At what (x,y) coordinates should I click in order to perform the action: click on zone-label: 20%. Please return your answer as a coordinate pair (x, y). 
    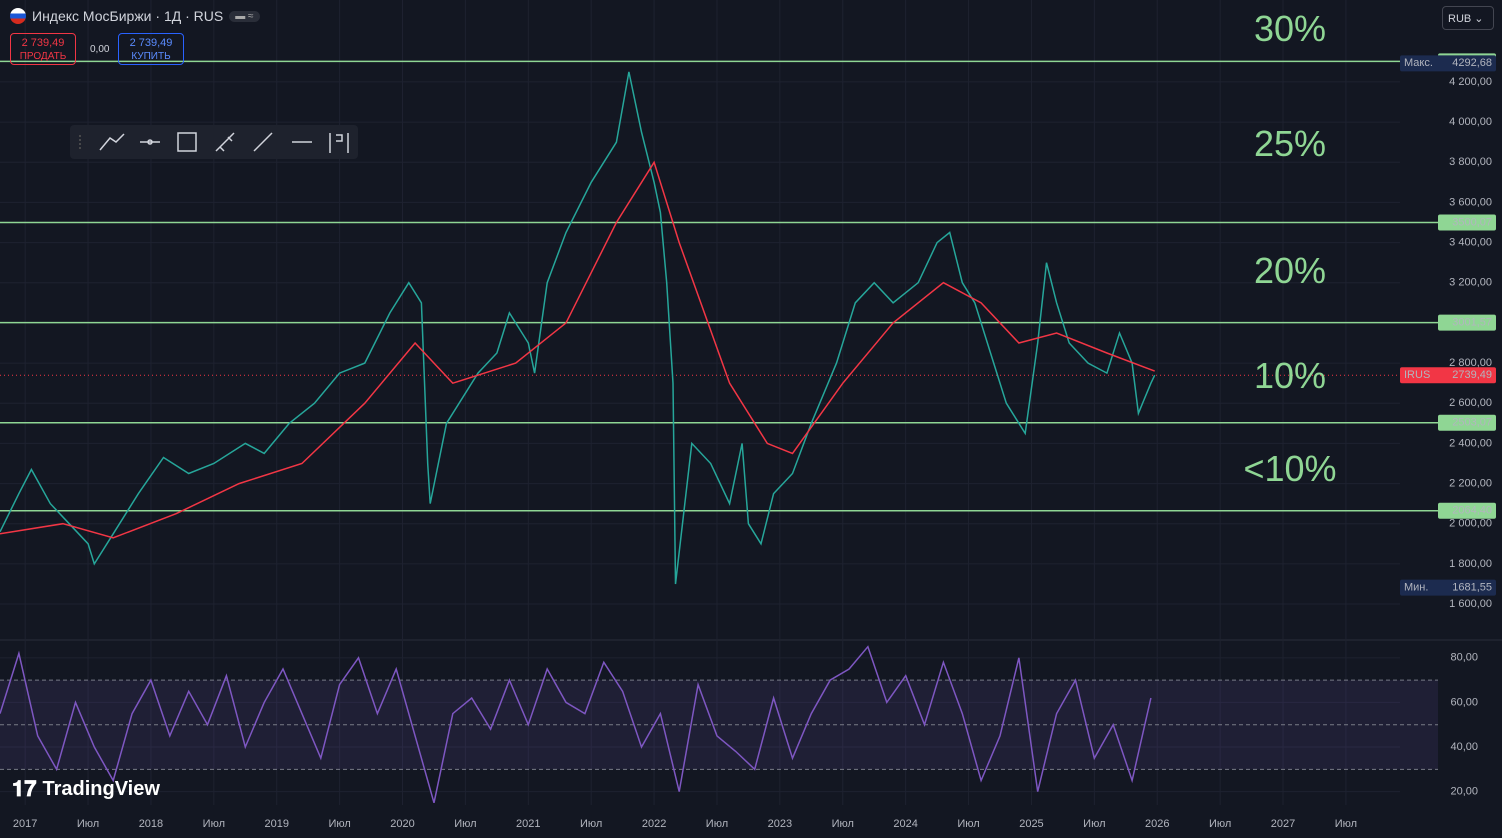
    Looking at the image, I should click on (1290, 270).